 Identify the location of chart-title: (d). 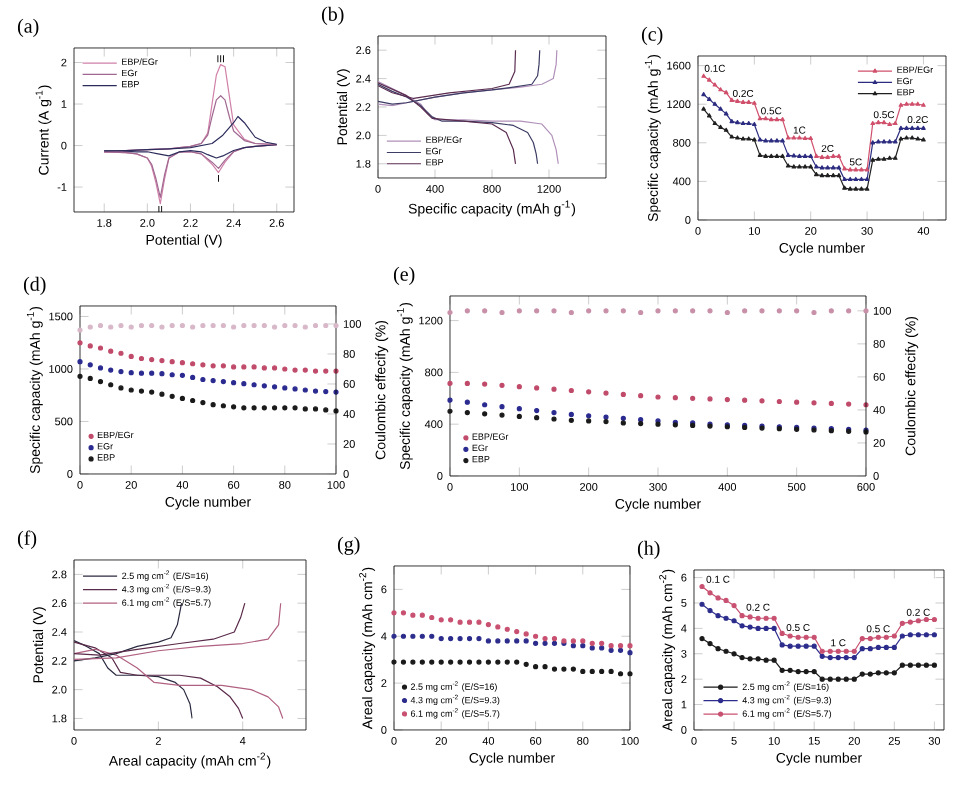
(34, 285).